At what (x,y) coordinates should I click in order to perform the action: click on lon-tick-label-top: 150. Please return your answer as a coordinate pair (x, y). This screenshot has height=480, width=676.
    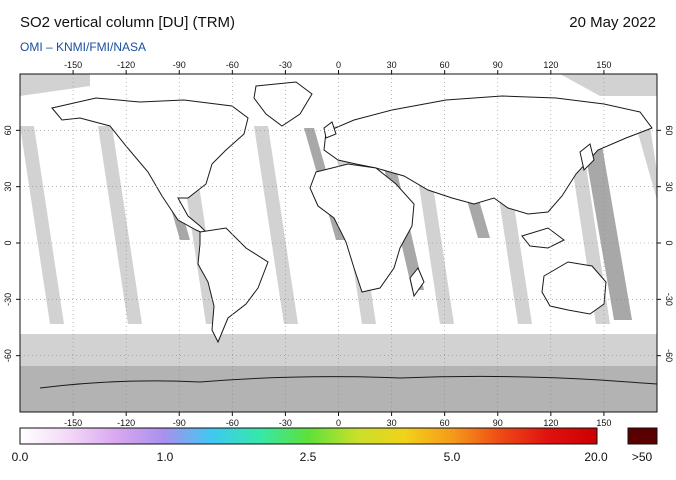
    Looking at the image, I should click on (603, 65).